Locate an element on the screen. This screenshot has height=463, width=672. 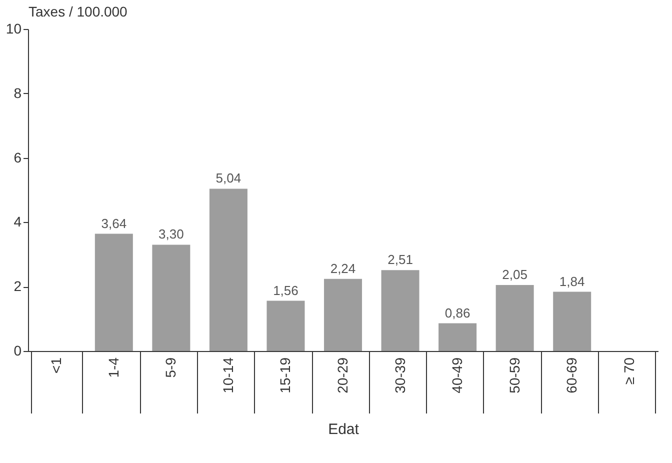
x-axis-title: Edat is located at coordinates (344, 429).